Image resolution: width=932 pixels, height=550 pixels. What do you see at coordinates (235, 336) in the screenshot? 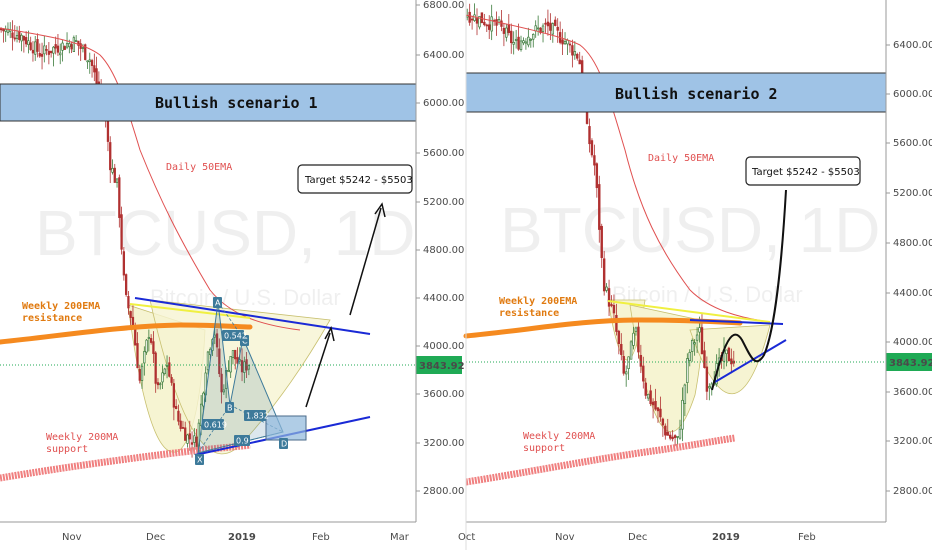
I see `harmonic-ratio-ac: 0.542` at bounding box center [235, 336].